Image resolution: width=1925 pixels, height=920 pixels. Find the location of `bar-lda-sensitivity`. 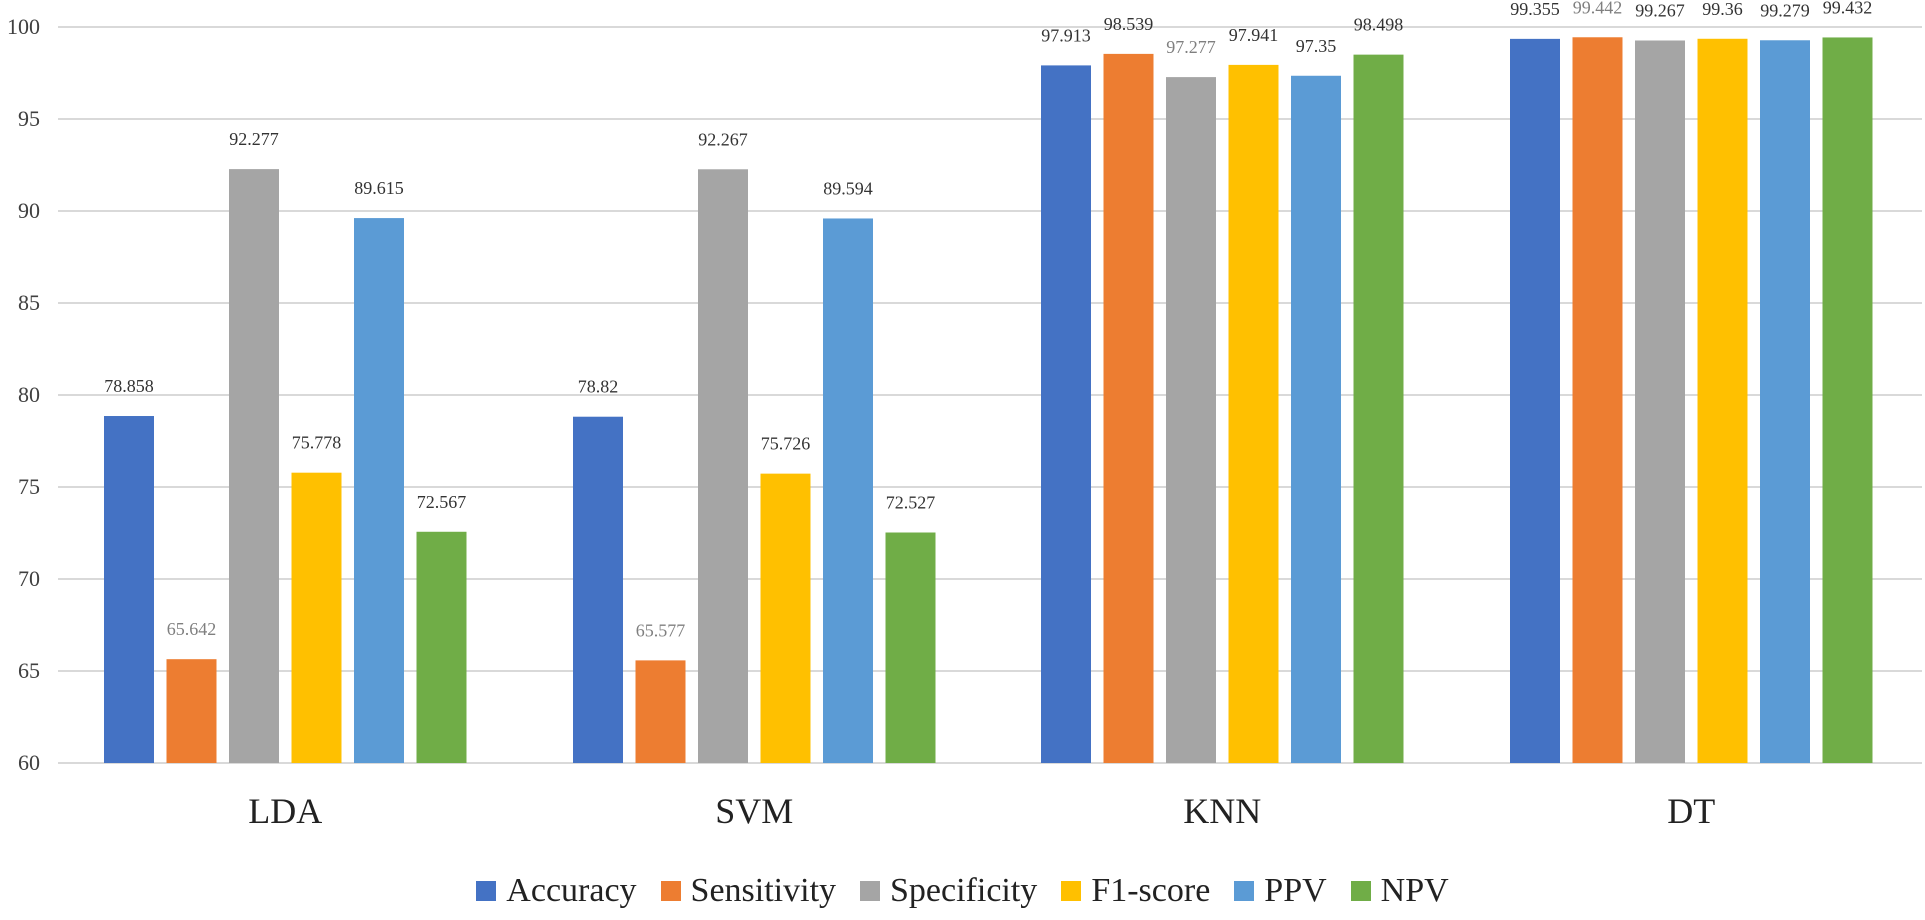

bar-lda-sensitivity is located at coordinates (191, 711).